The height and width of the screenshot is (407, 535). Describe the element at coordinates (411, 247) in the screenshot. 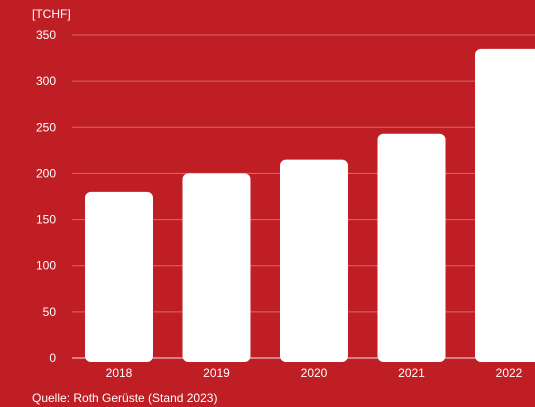

I see `bar-2021` at that location.